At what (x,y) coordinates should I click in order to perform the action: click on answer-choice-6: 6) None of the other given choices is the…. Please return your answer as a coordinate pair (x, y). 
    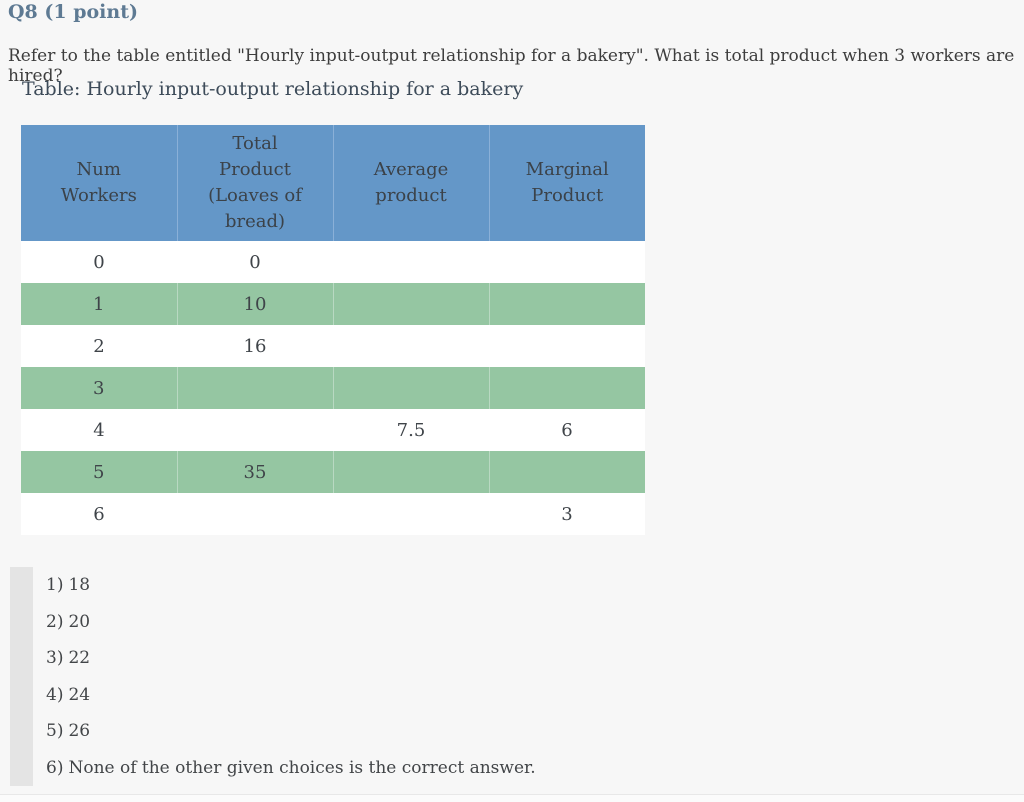
    Looking at the image, I should click on (535, 768).